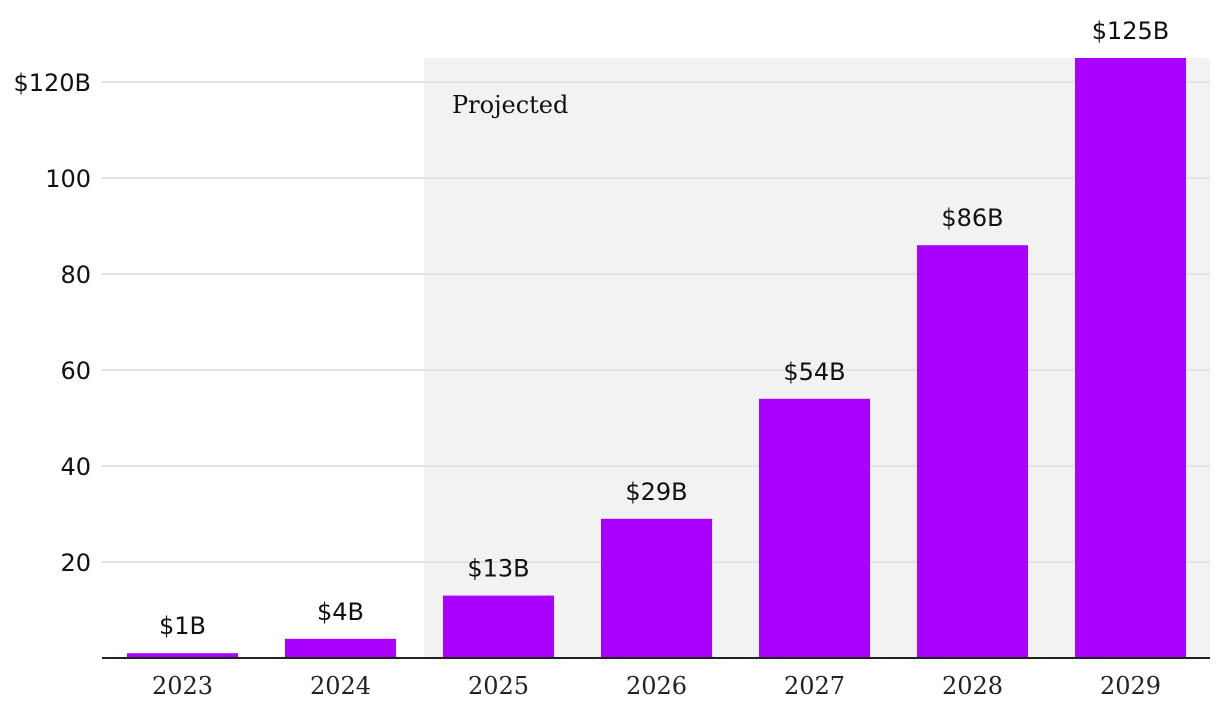  Describe the element at coordinates (182, 626) in the screenshot. I see `bar-value-label: $1B` at that location.